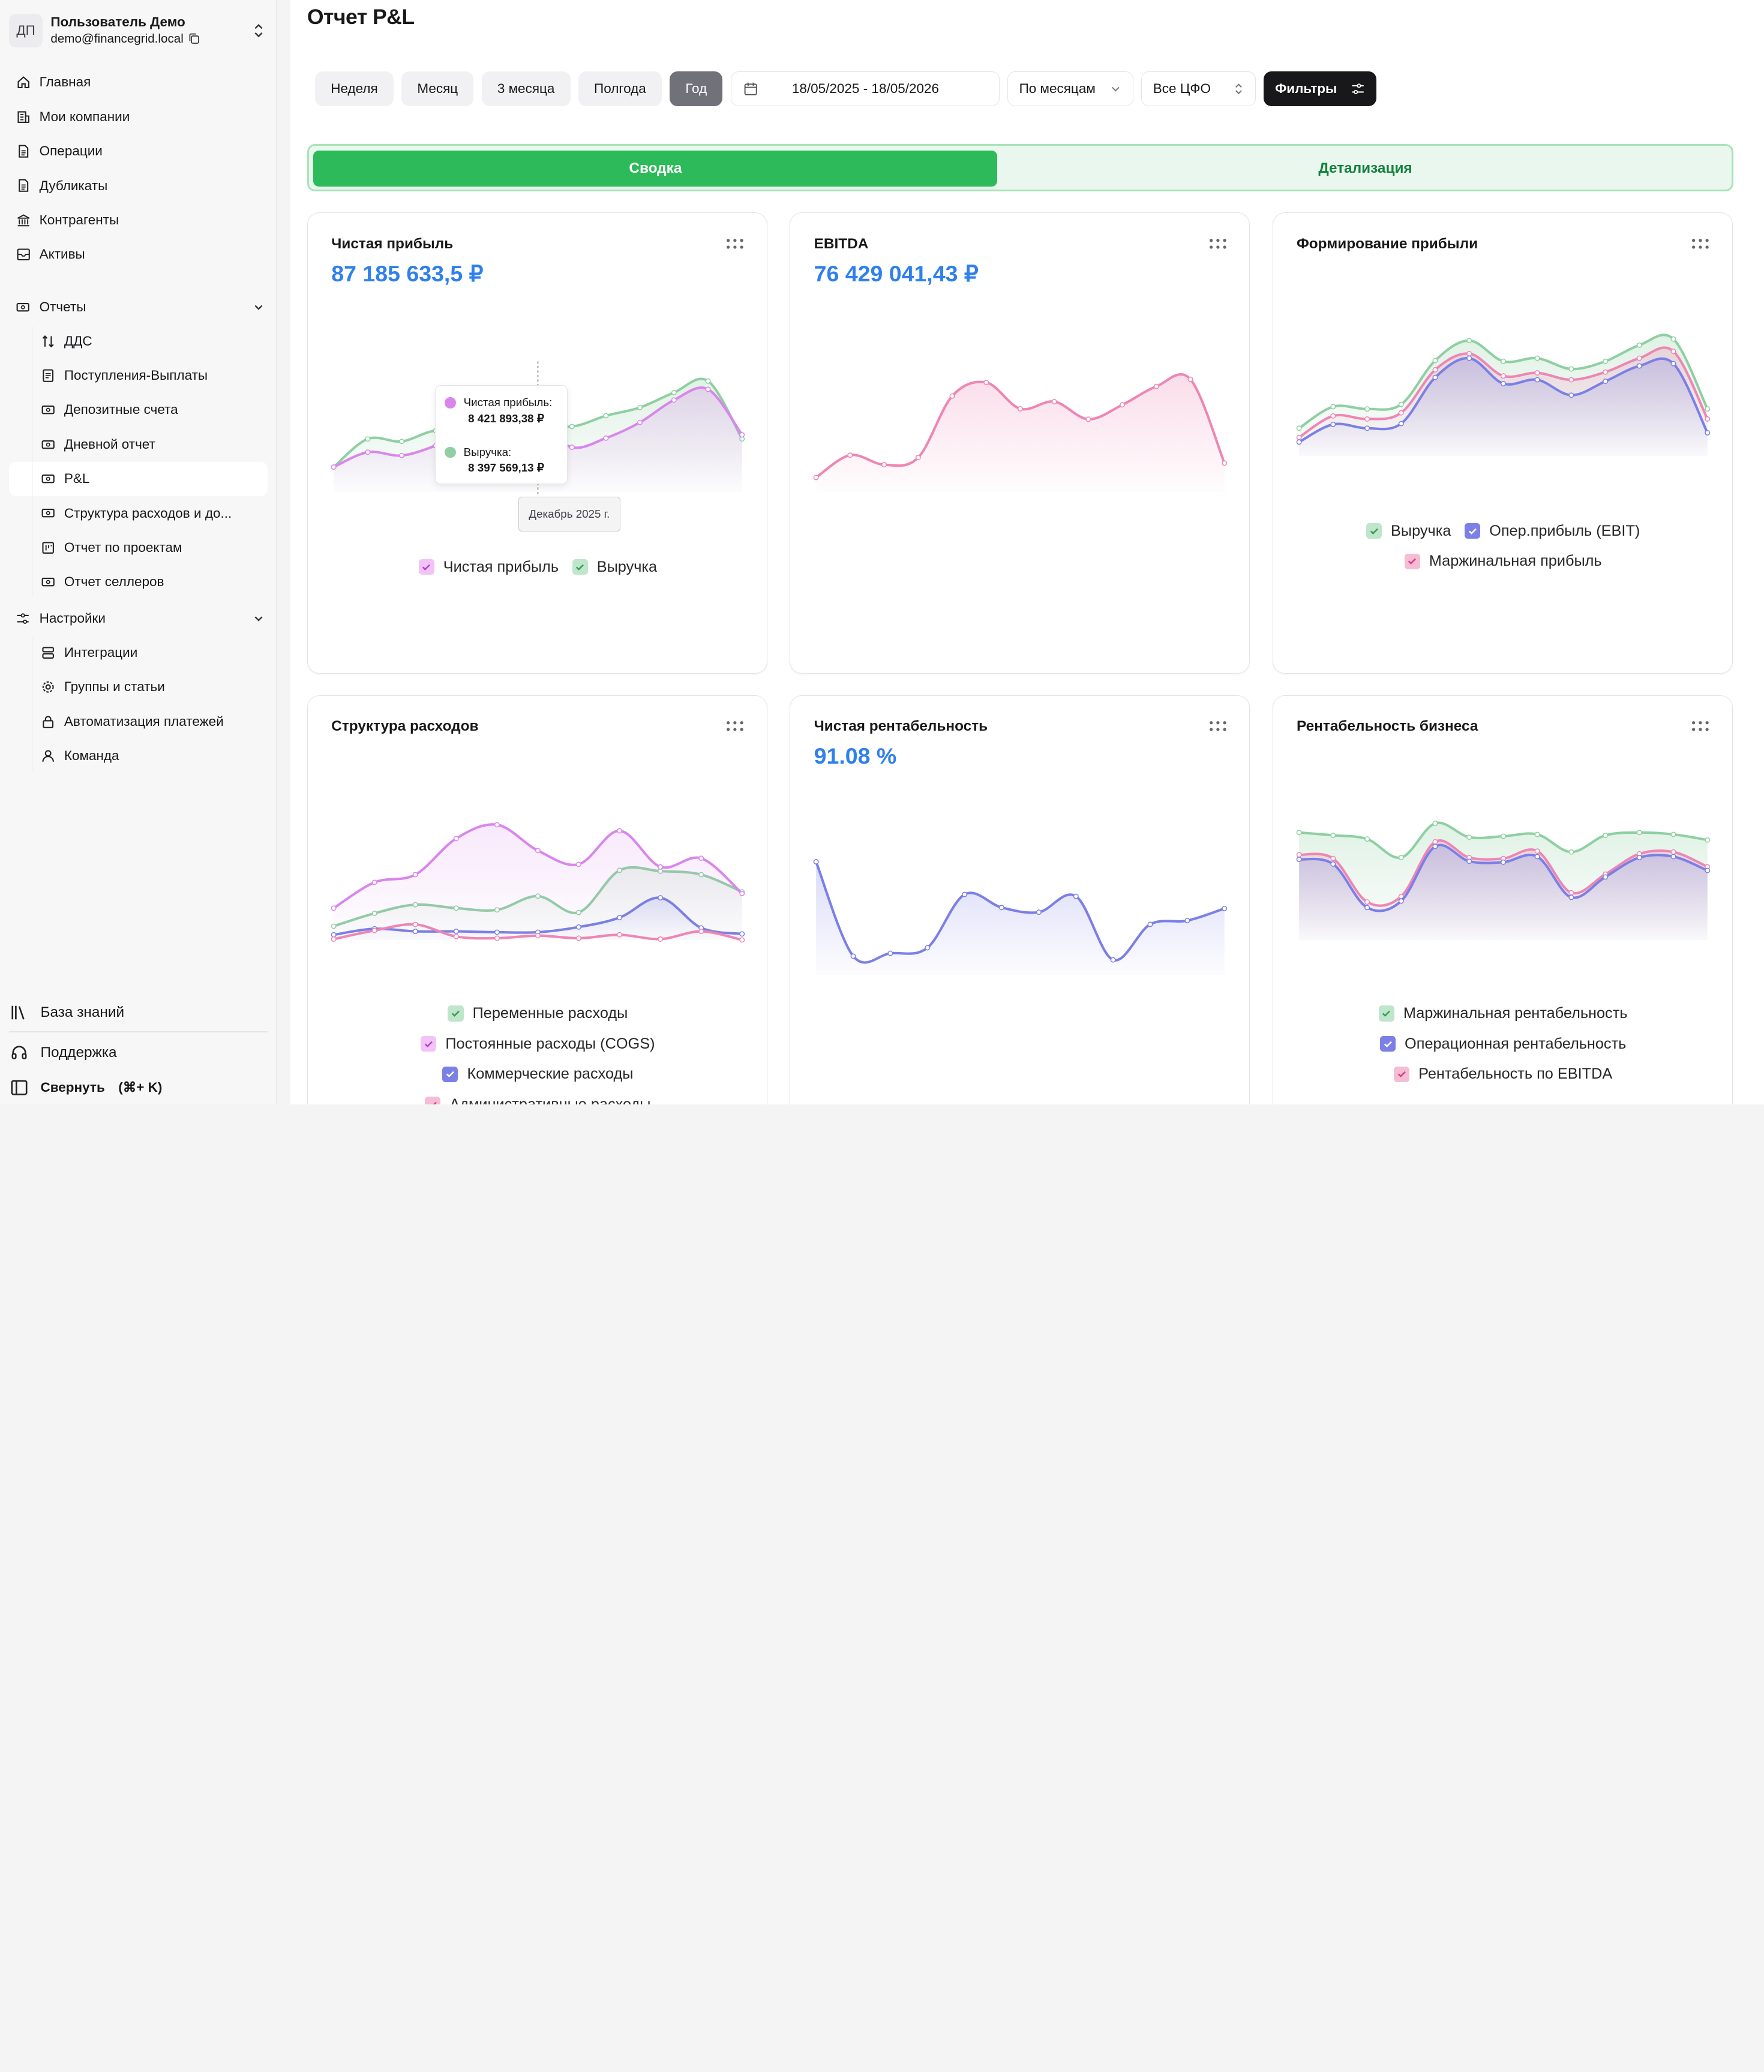 This screenshot has width=1764, height=2072. I want to click on period-year-button: Год, so click(697, 89).